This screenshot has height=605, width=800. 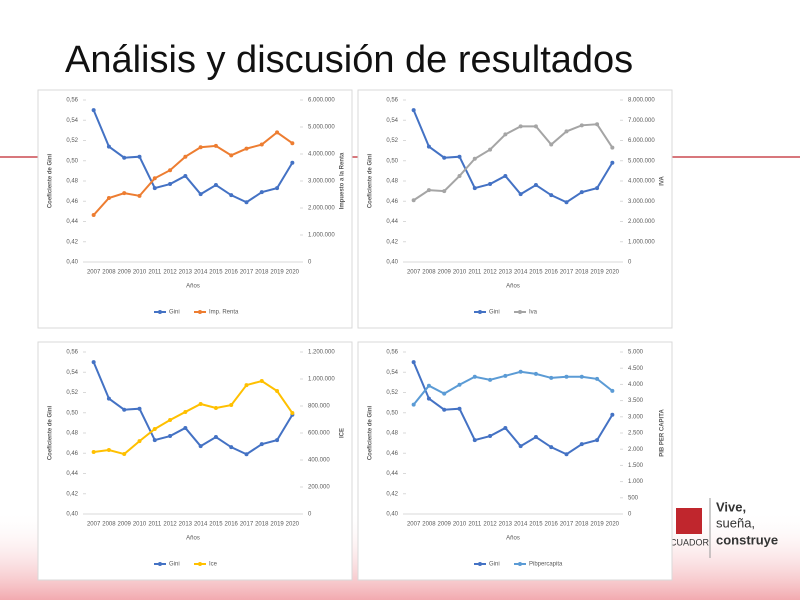 I want to click on x-tick-label: 2012, so click(x=170, y=273).